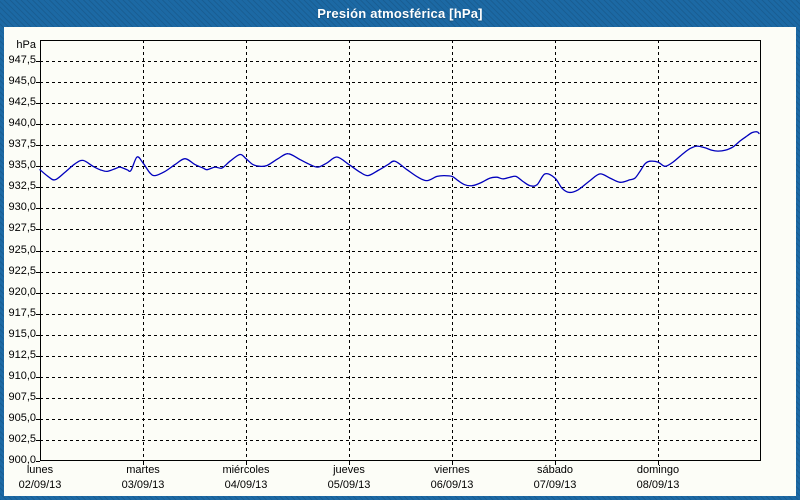 This screenshot has width=800, height=500. I want to click on window-title: Presión atmosférica [hPa], so click(400, 13).